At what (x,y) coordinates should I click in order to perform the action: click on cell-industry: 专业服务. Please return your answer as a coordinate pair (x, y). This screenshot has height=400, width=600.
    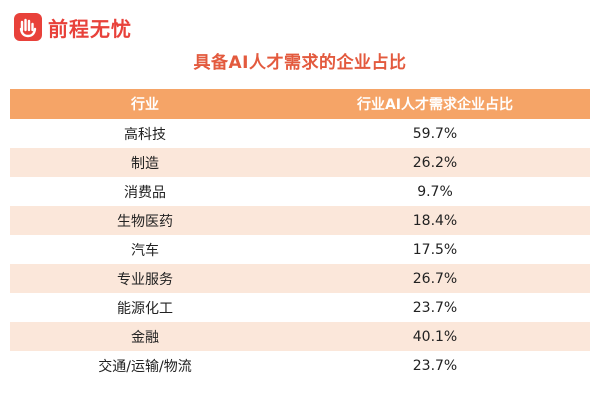
    Looking at the image, I should click on (145, 279).